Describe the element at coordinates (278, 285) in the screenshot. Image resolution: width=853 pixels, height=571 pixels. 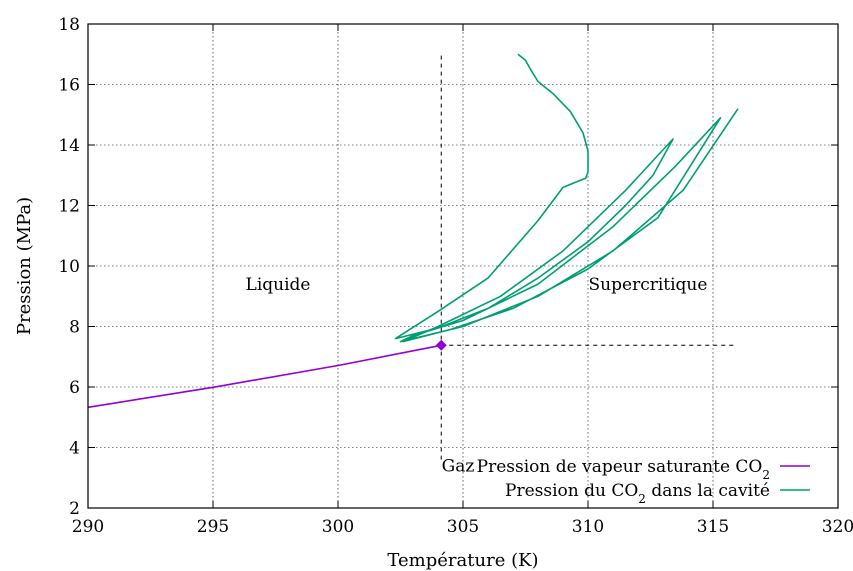
I see `region-label-liquide: Liquide` at that location.